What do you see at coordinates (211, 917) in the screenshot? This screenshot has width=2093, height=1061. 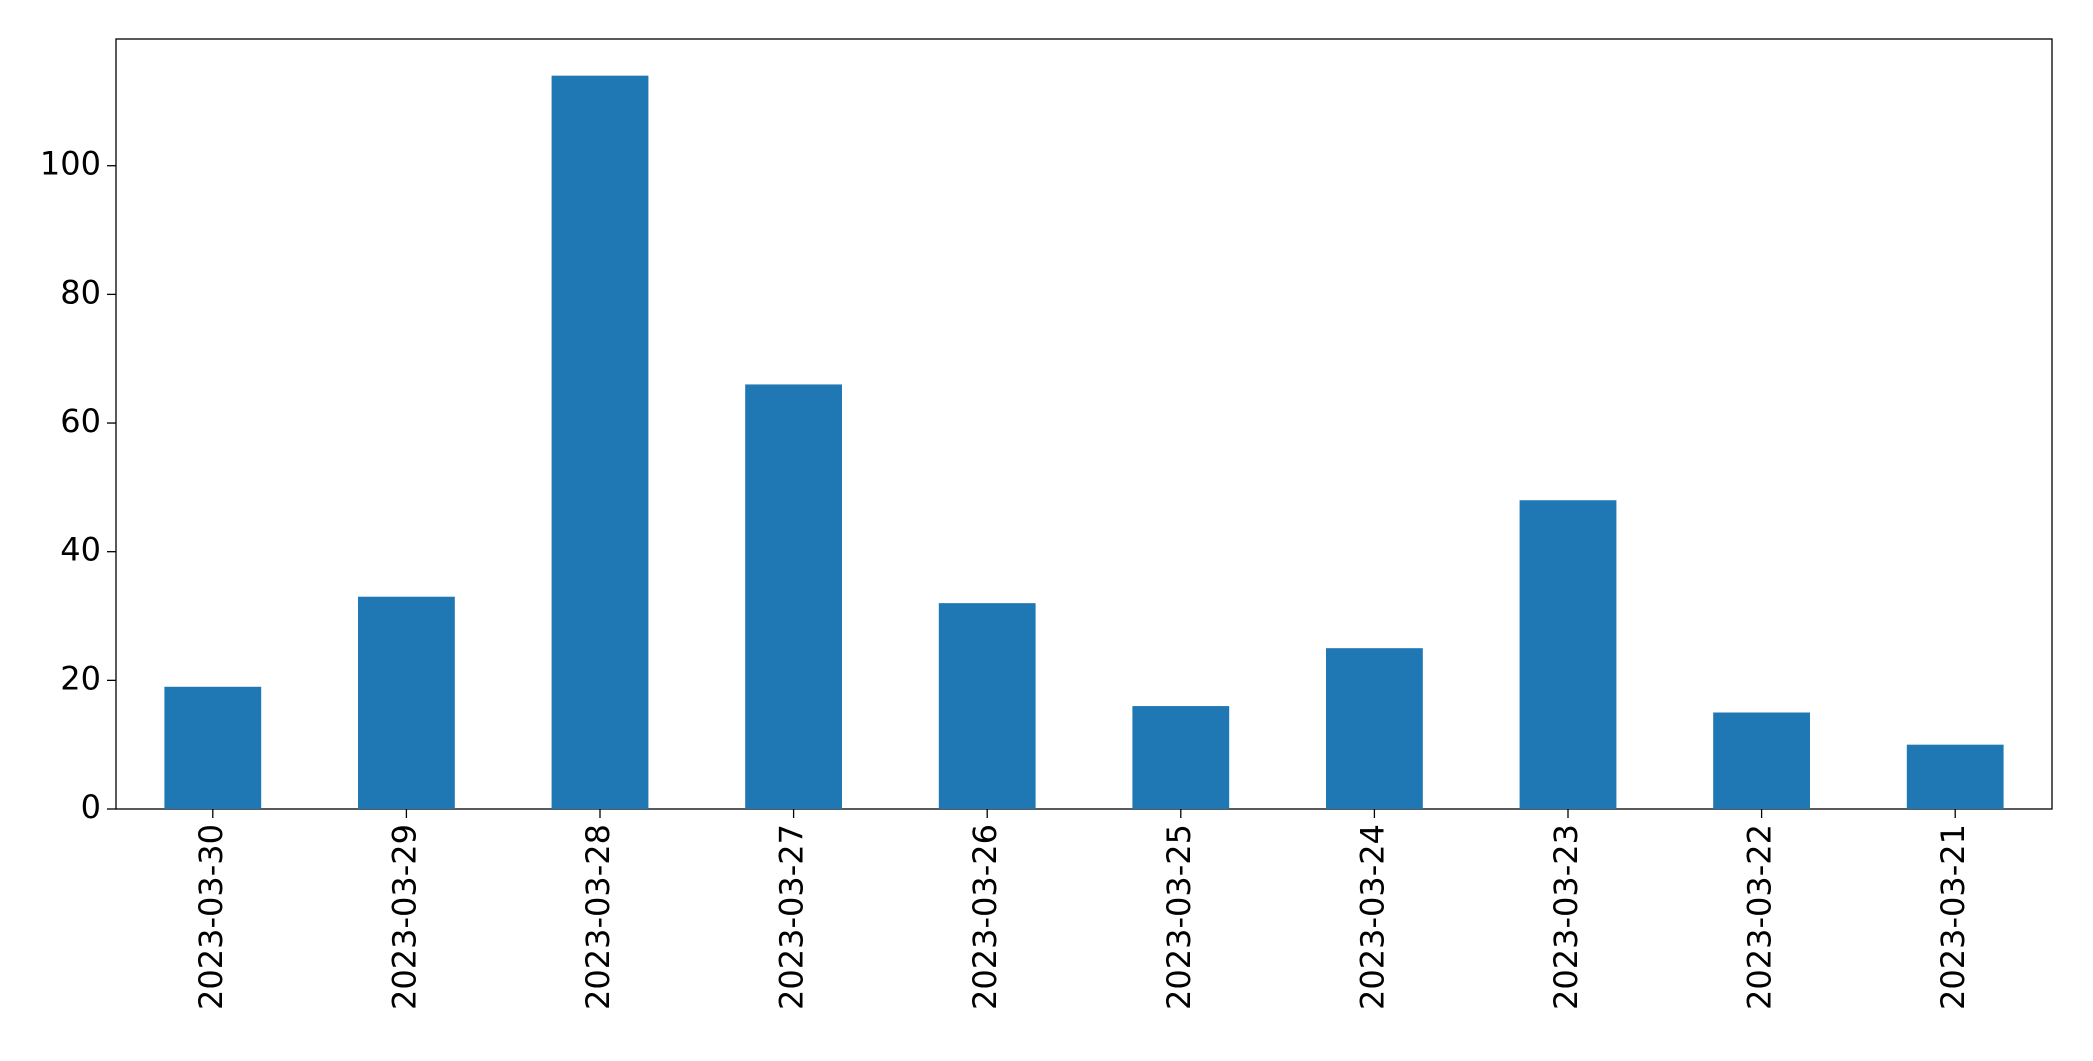 I see `x-tick-label: 2023-03-30` at bounding box center [211, 917].